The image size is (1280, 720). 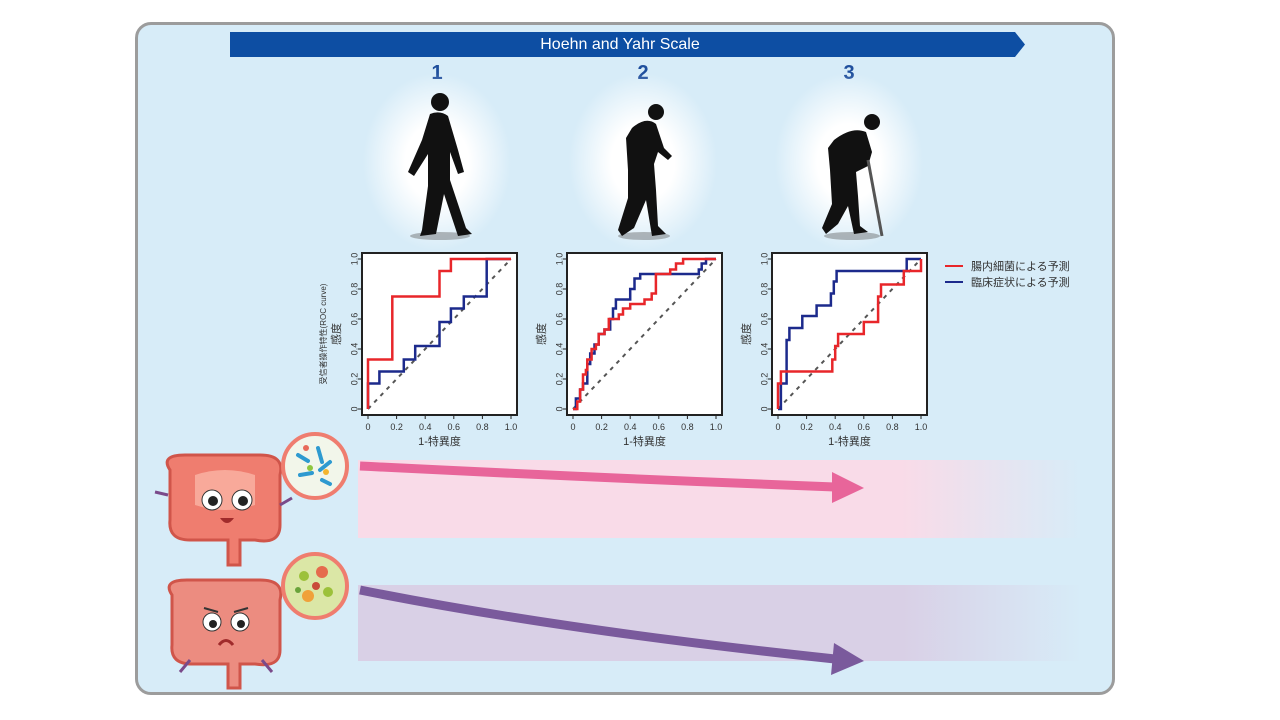 I want to click on legend-swatch-blue, so click(x=954, y=282).